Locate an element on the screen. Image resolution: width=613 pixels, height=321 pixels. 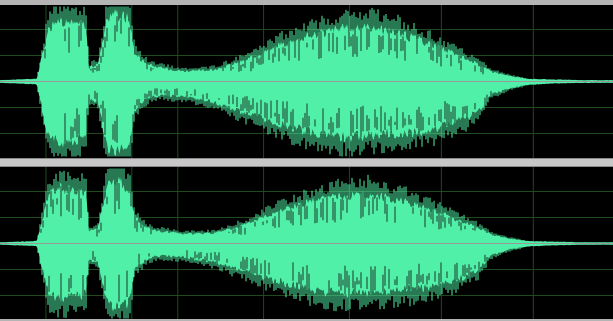
channel-separator is located at coordinates (306, 162).